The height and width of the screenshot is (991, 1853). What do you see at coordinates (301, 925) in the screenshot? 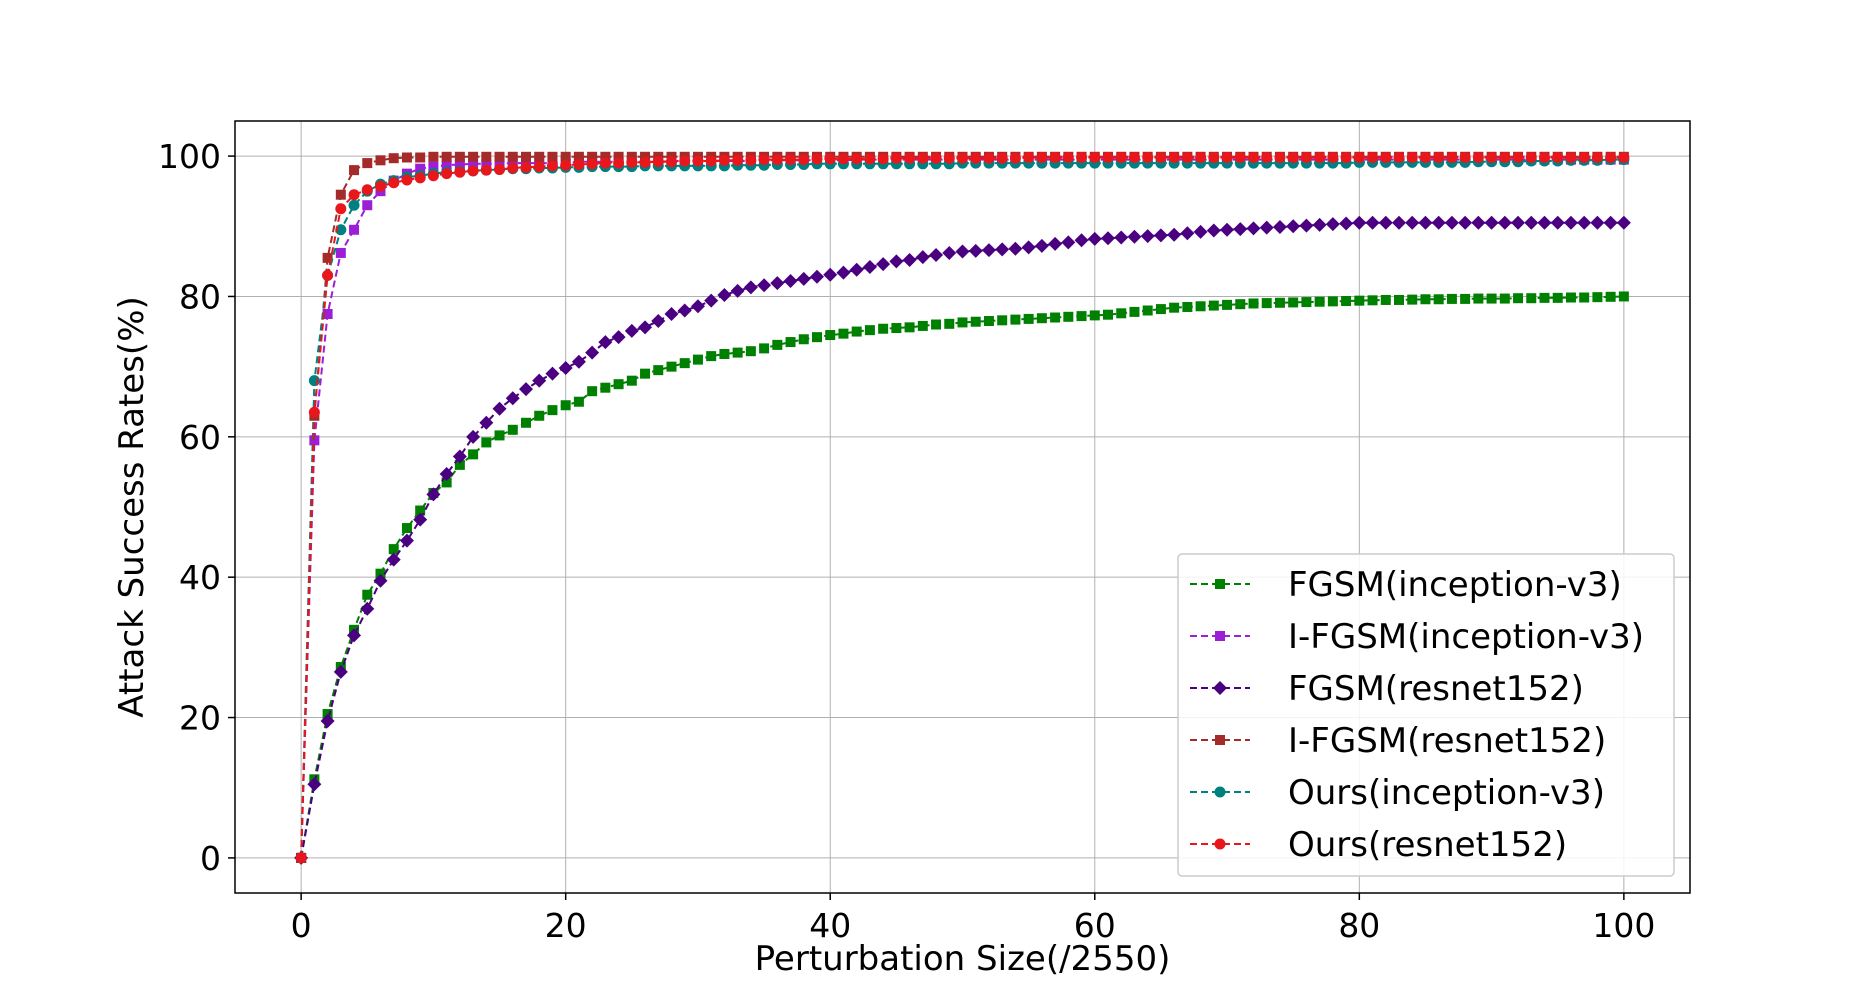
I see `x-tick-label: 0` at bounding box center [301, 925].